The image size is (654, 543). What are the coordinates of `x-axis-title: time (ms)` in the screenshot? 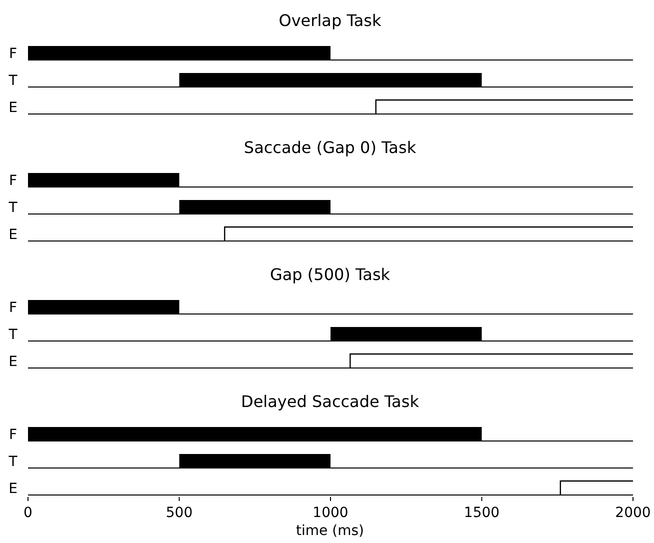 It's located at (330, 531).